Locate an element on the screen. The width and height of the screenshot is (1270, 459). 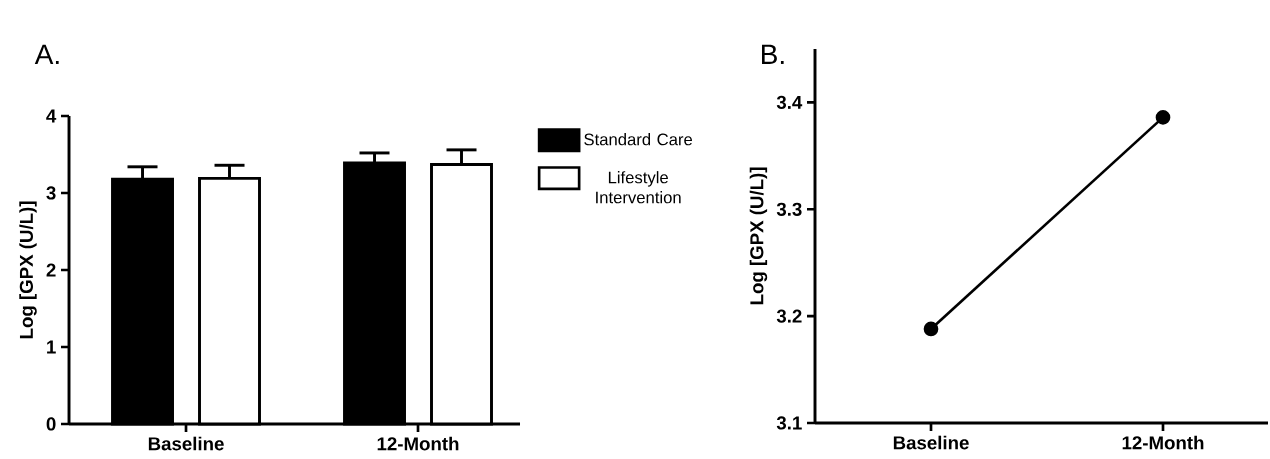
y-tick-label: 3.2 is located at coordinates (789, 316).